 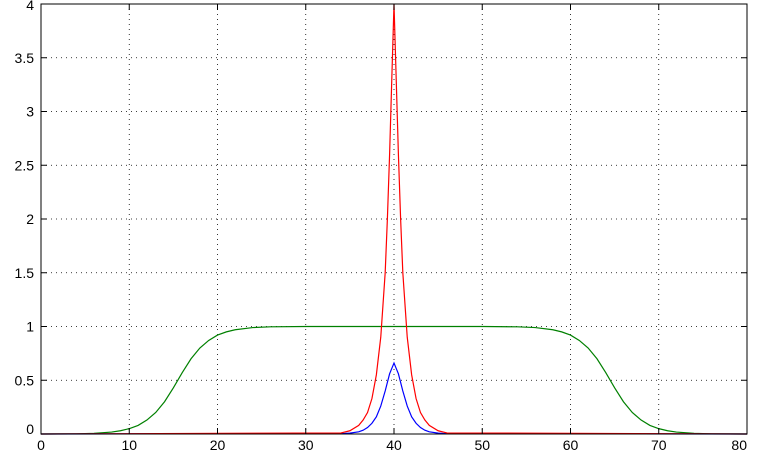 I want to click on y-tick-label: 2, so click(x=30, y=219).